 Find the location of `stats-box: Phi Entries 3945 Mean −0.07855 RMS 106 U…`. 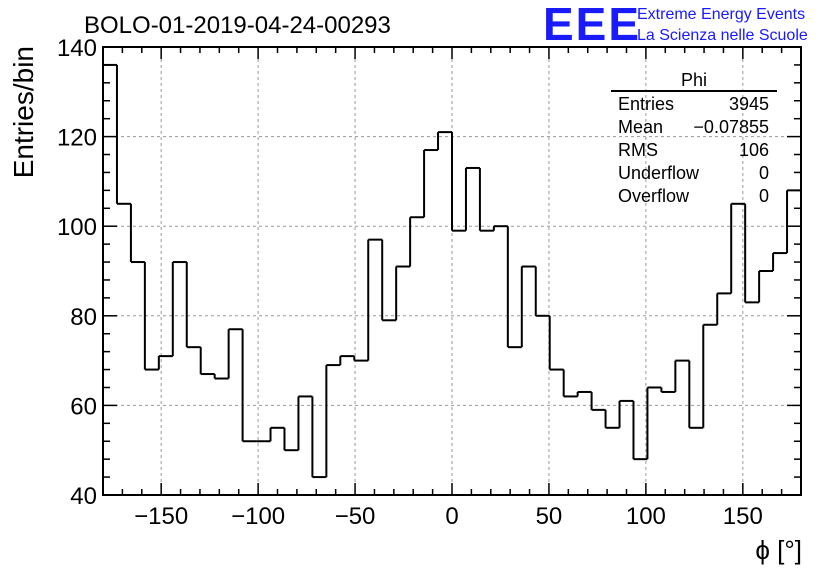

stats-box: Phi Entries 3945 Mean −0.07855 RMS 106 U… is located at coordinates (694, 138).